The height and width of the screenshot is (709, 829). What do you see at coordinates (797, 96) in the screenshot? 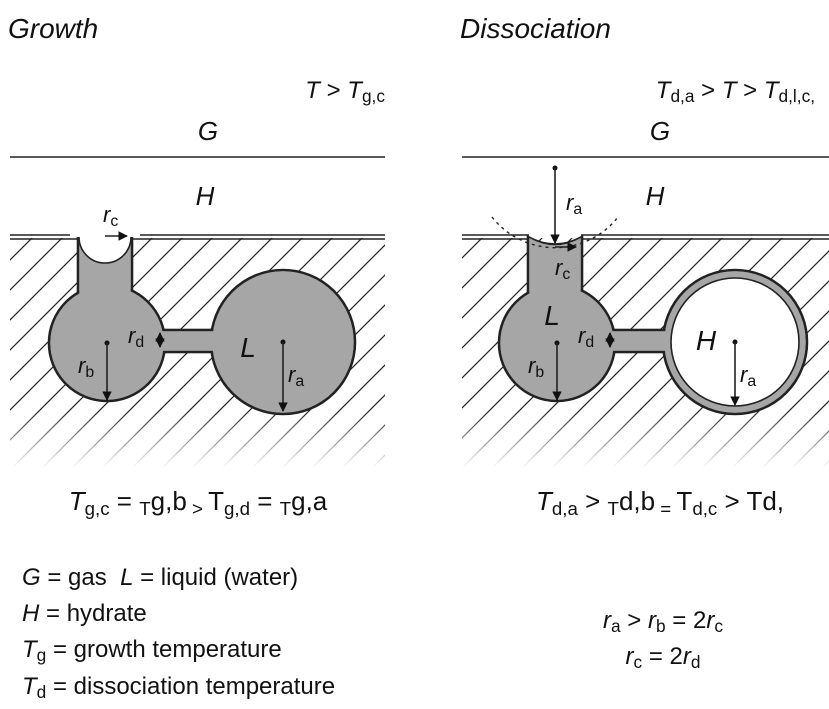
I see `text-part: d,l,c,` at bounding box center [797, 96].